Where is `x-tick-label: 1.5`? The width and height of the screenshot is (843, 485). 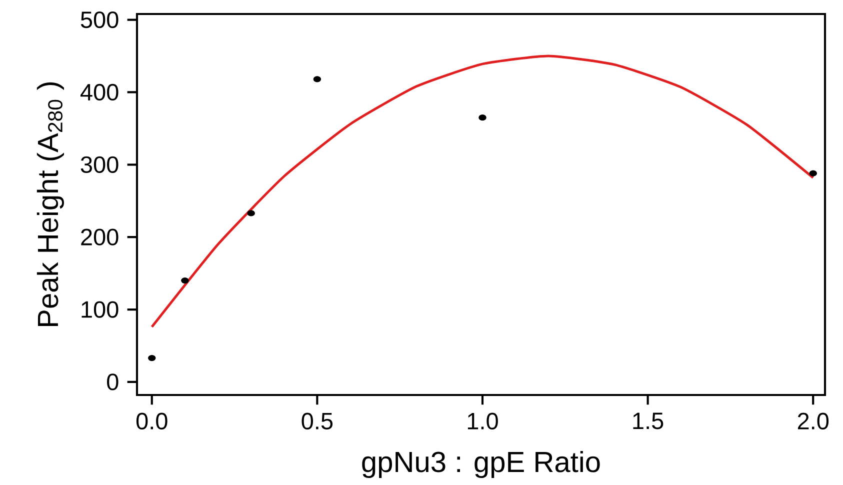
x-tick-label: 1.5 is located at coordinates (648, 421).